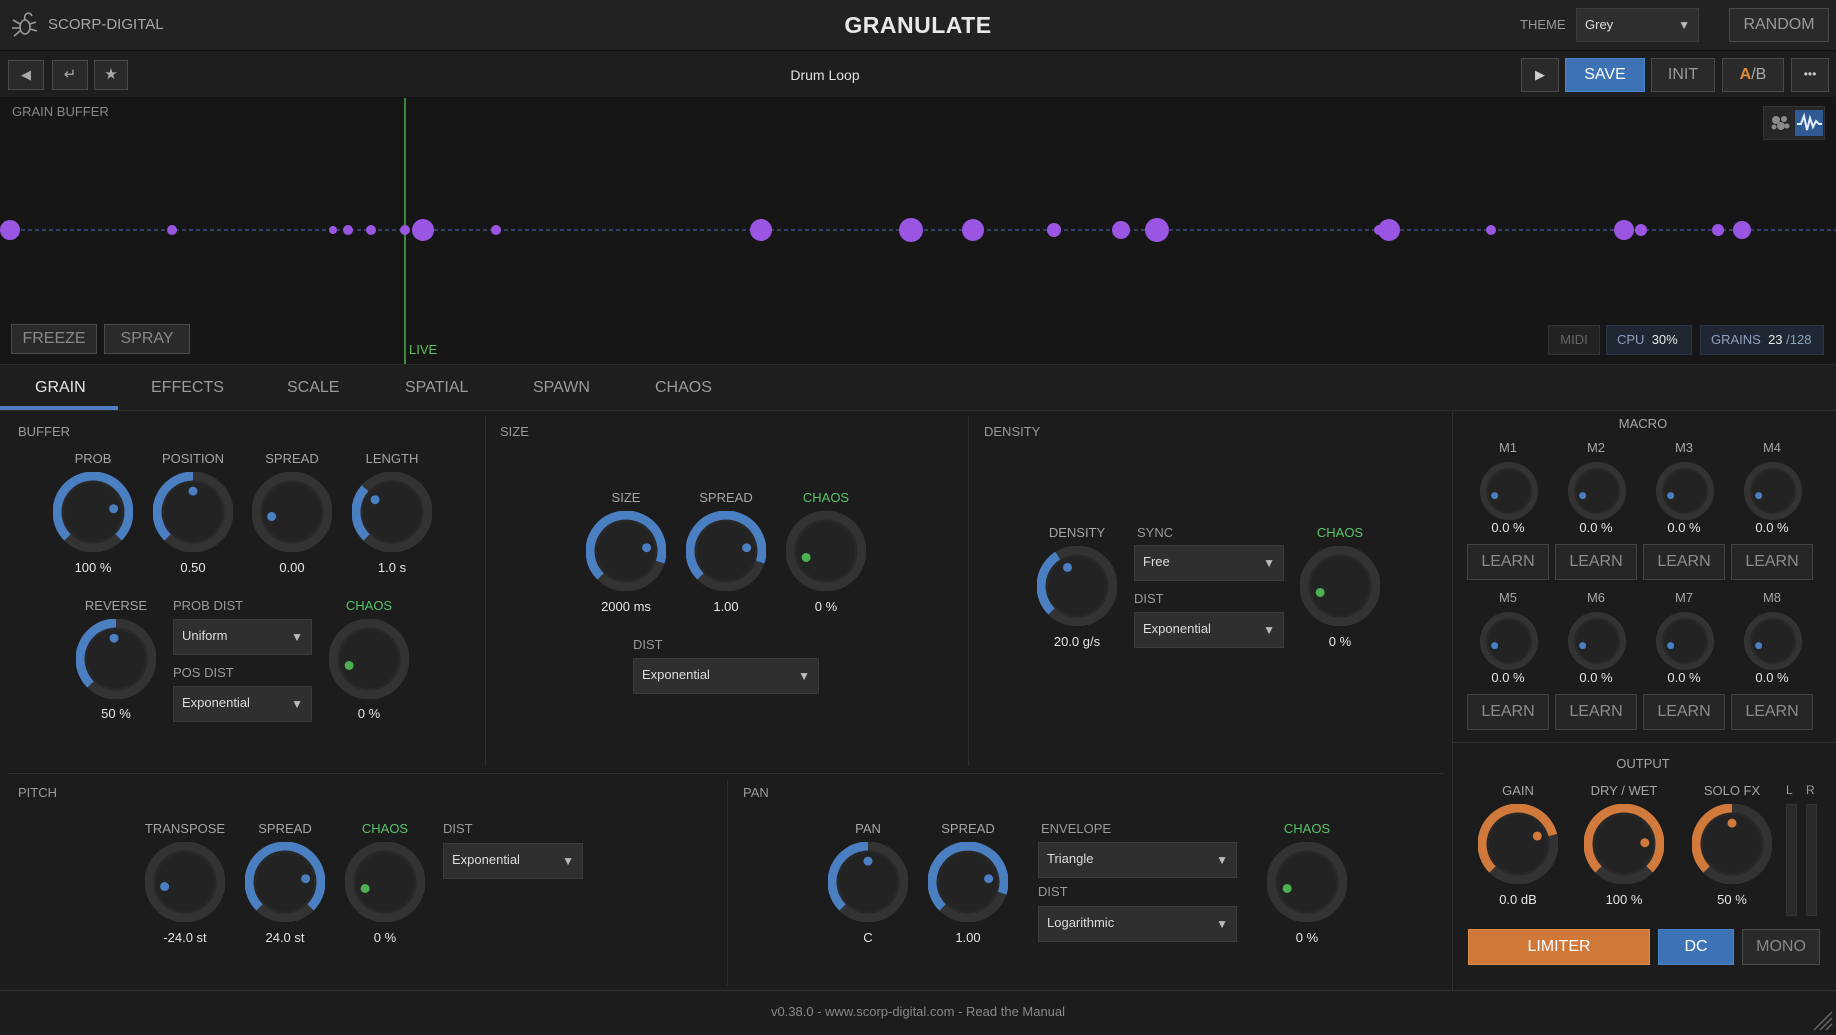  What do you see at coordinates (918, 25) in the screenshot?
I see `app-title: GRANULATE` at bounding box center [918, 25].